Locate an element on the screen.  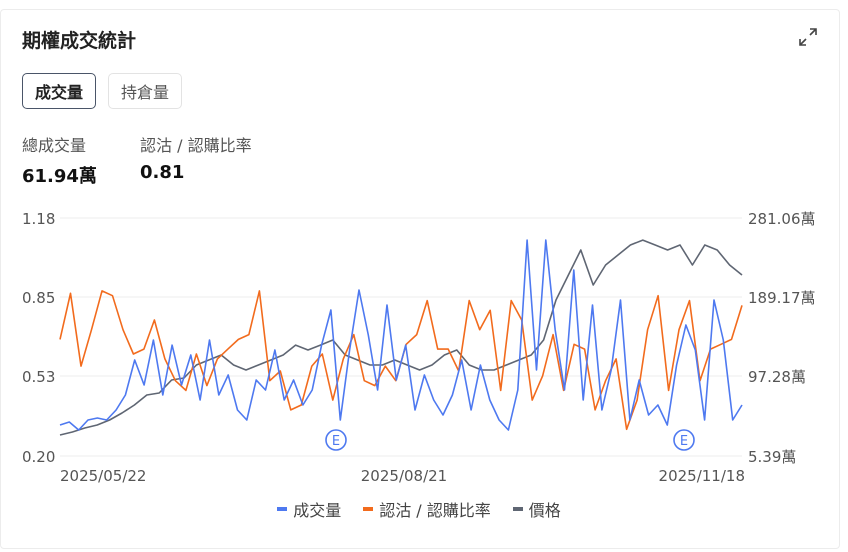
stat-label: 總成交量 is located at coordinates (54, 145).